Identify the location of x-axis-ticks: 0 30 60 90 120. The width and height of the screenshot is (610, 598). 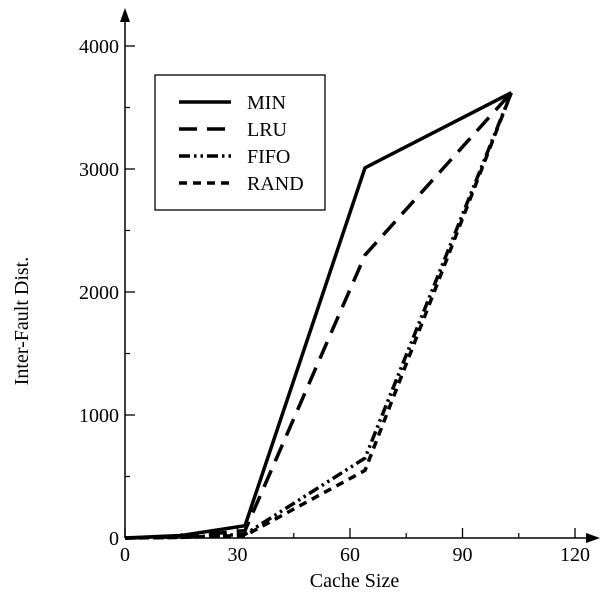
(355, 547).